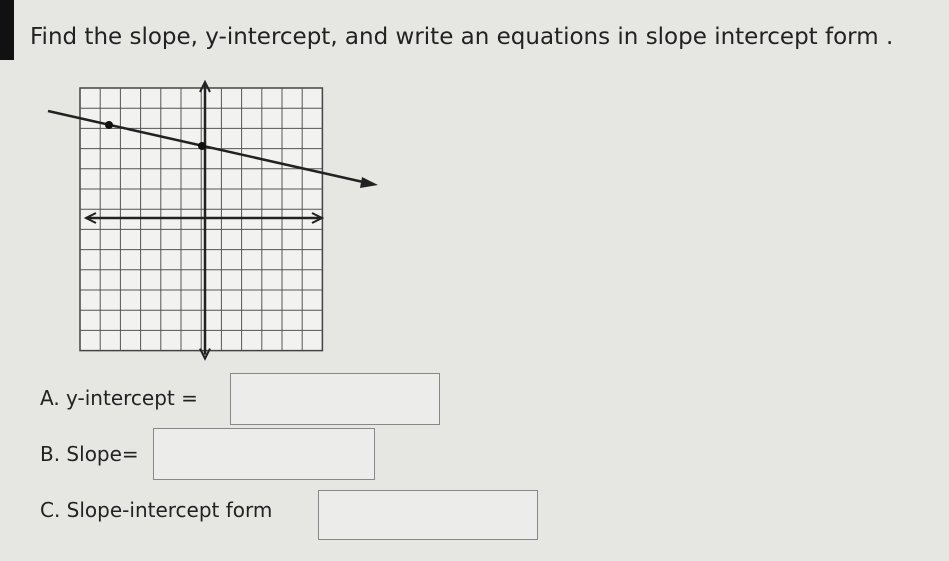  I want to click on side-bar, so click(7, 30).